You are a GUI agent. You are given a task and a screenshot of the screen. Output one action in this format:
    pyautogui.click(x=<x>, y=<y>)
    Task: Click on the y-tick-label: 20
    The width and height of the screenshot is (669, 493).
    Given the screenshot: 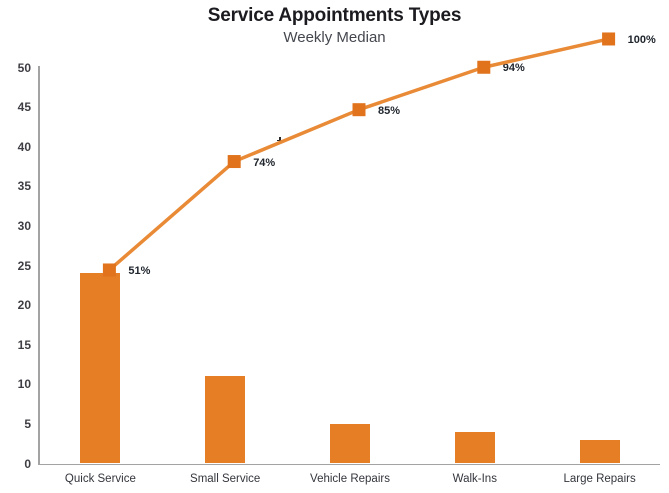 What is the action you would take?
    pyautogui.click(x=24, y=305)
    